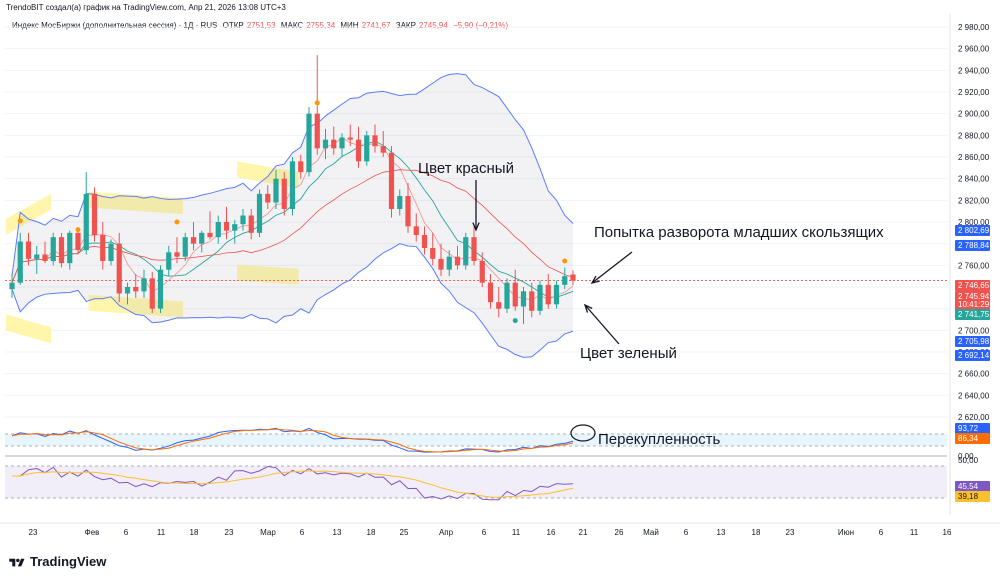 This screenshot has width=1000, height=580. I want to click on brand-name: TradingView, so click(68, 561).